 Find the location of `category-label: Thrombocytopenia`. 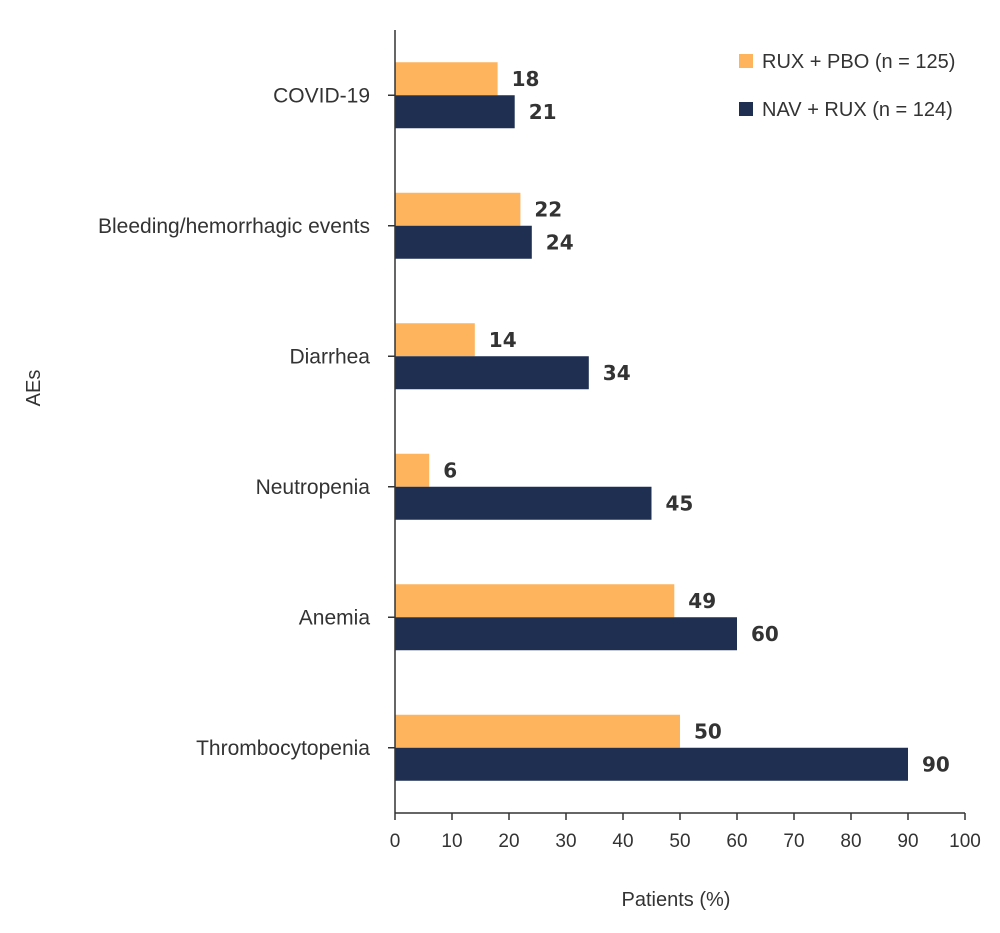

category-label: Thrombocytopenia is located at coordinates (283, 748).